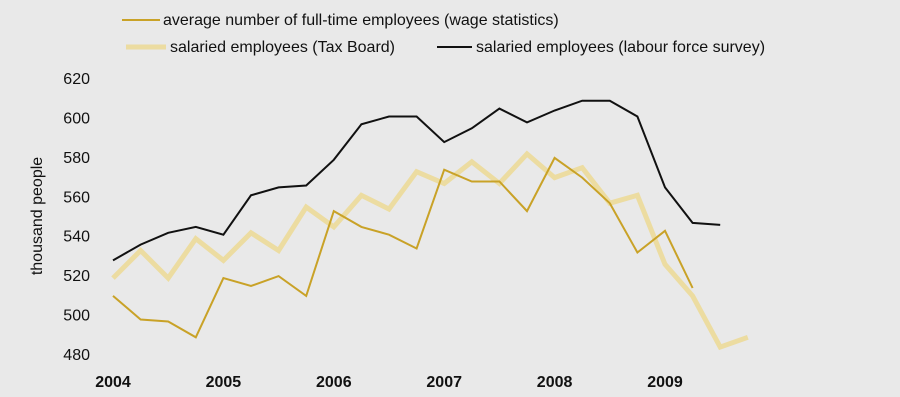  I want to click on x-tick-label: 2006, so click(334, 382).